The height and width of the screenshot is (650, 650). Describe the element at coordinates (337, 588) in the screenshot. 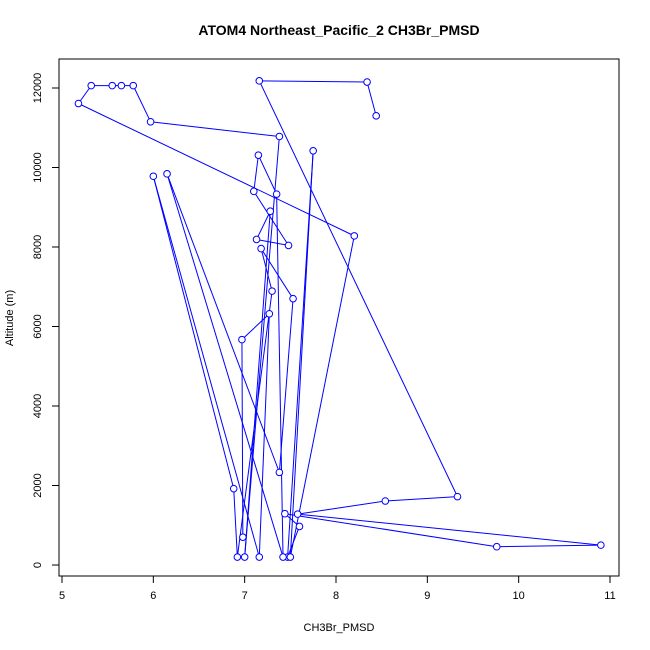

I see `x-axis: 5 6 7 8 9 10 11` at that location.